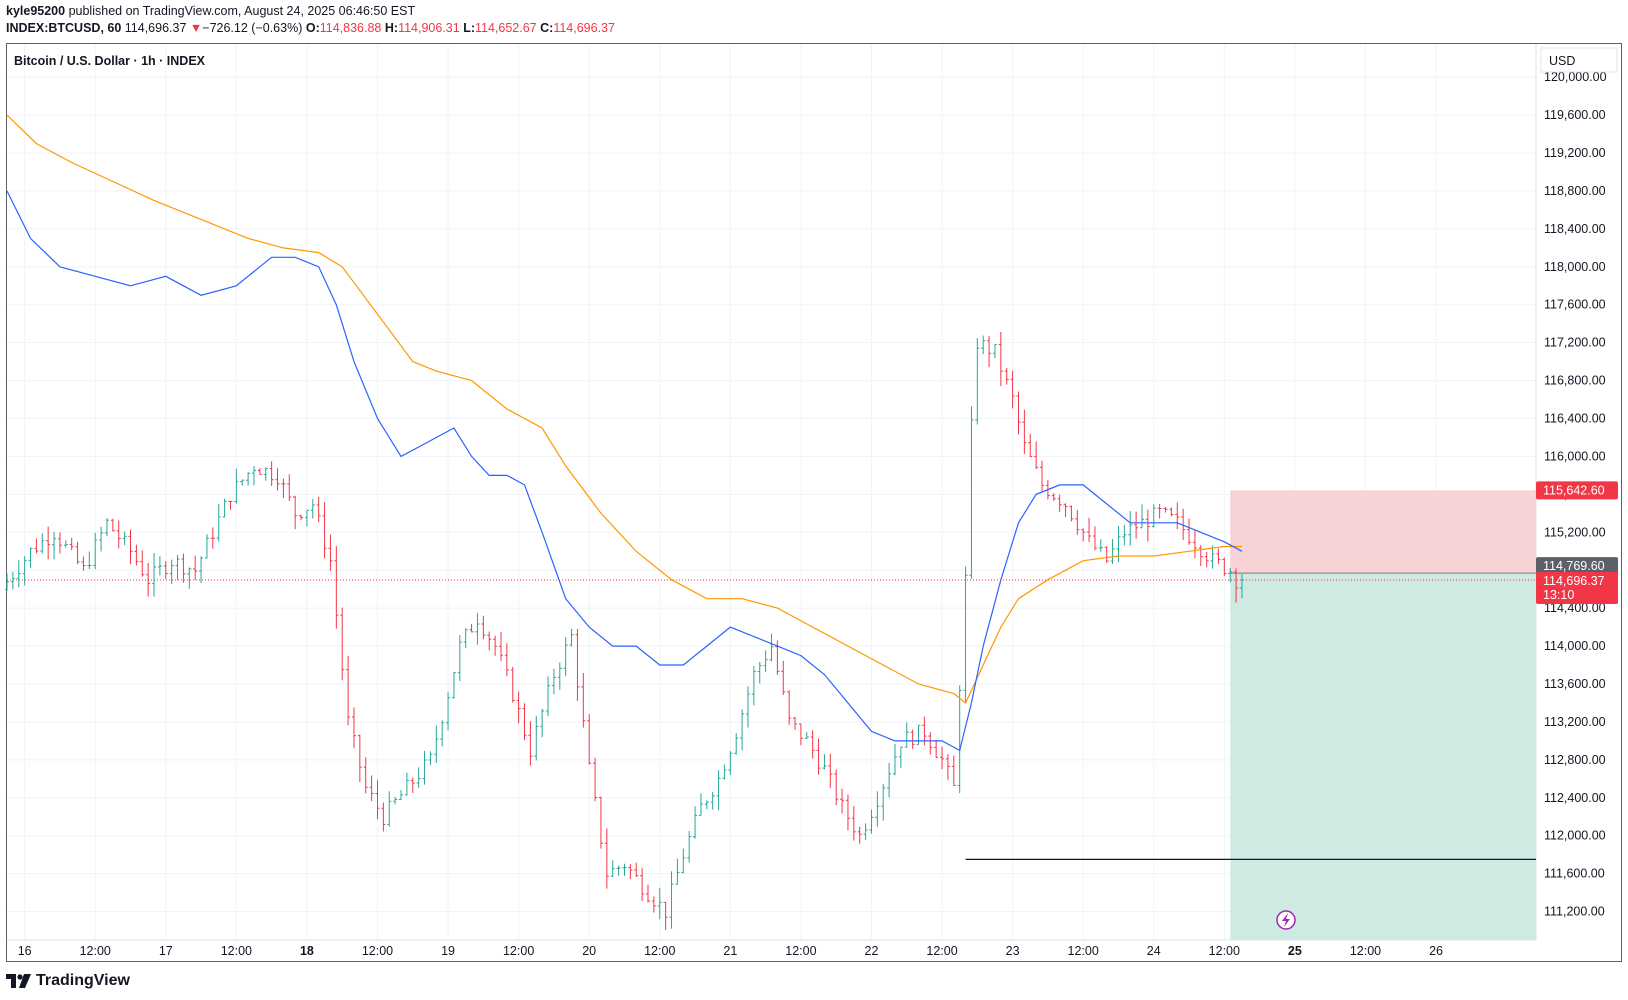  What do you see at coordinates (1383, 756) in the screenshot?
I see `reward-zone` at bounding box center [1383, 756].